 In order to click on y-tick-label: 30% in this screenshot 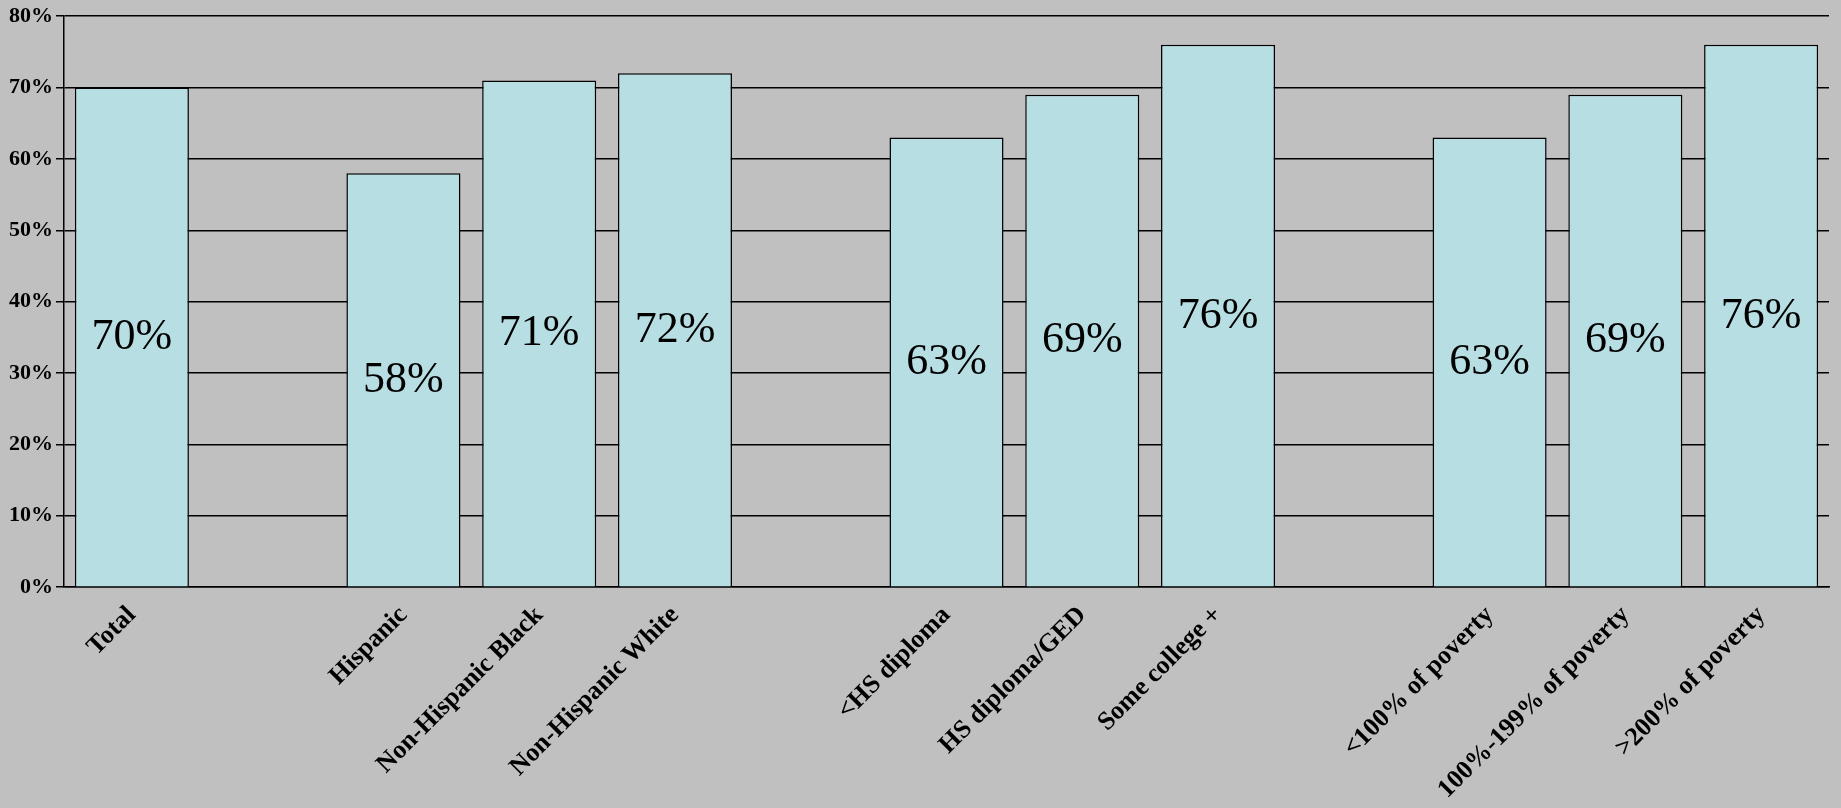, I will do `click(31, 371)`.